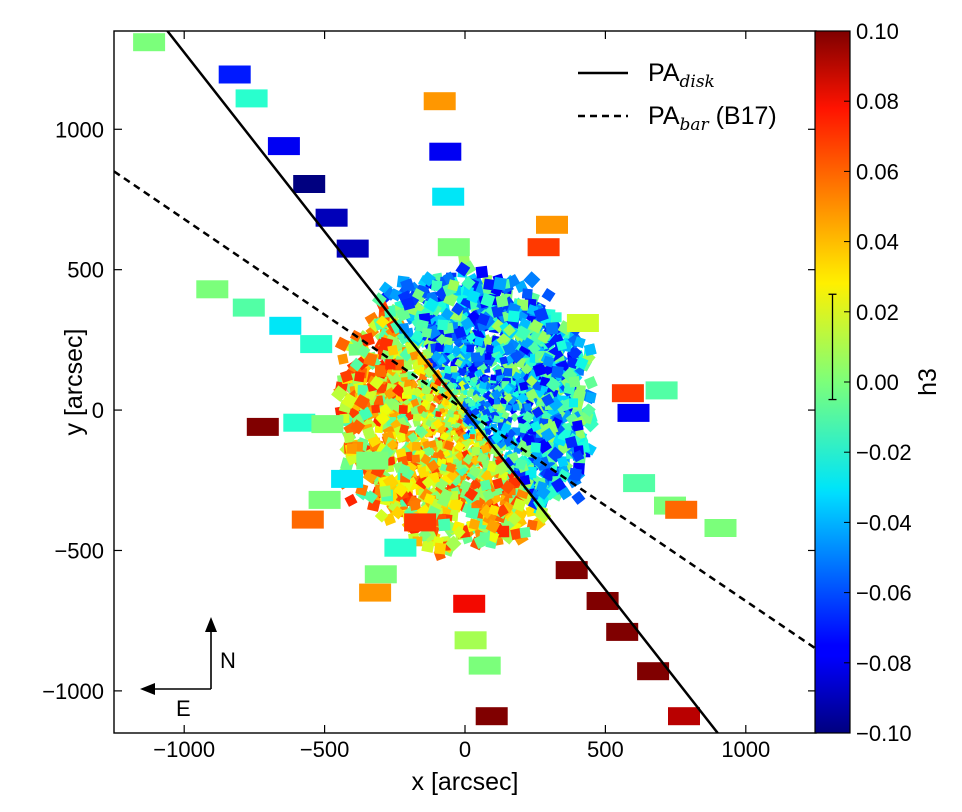 This screenshot has width=962, height=812. I want to click on compass-north-arrowhead, so click(211, 624).